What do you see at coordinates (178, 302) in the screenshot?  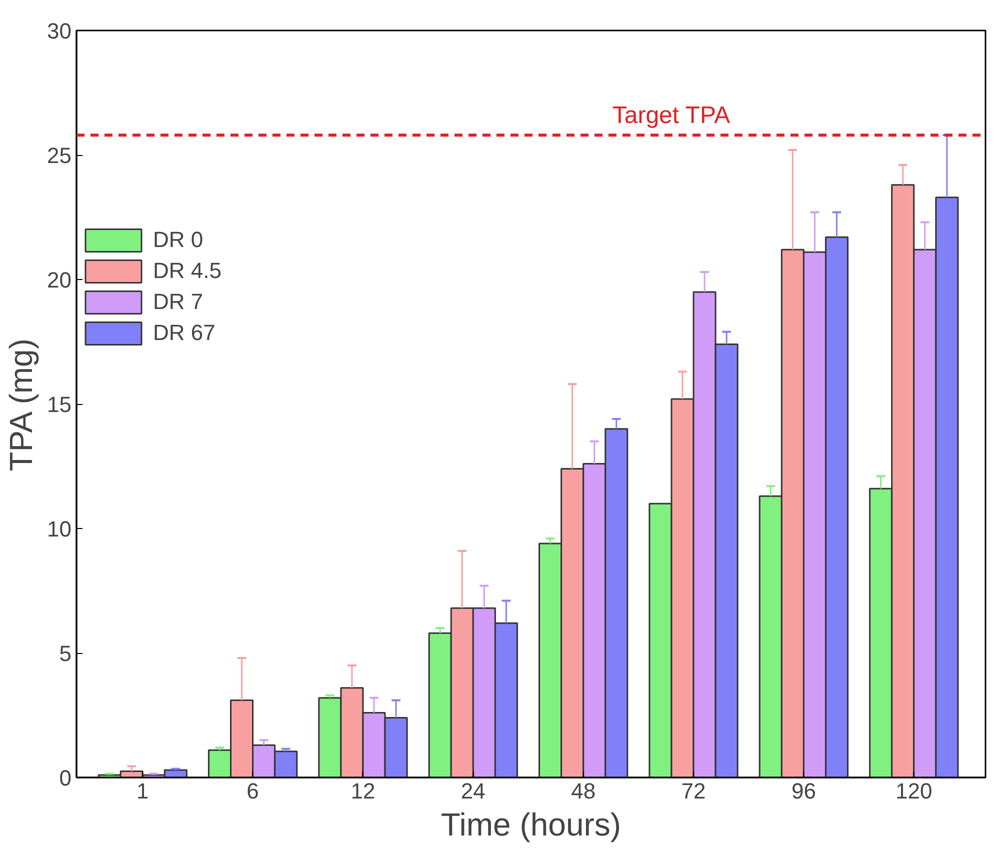 I see `legend-label: DR 7` at bounding box center [178, 302].